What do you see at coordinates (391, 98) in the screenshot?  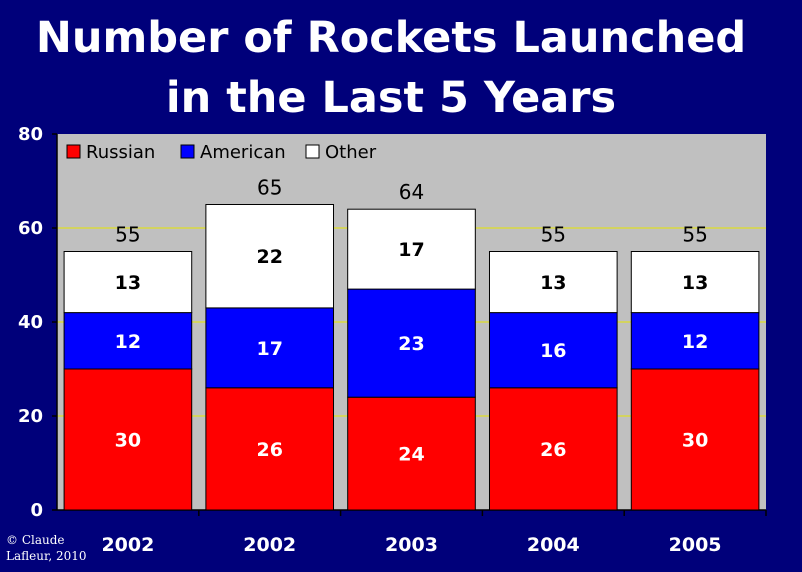 I see `chart-title-line-2: in the Last 5 Years` at bounding box center [391, 98].